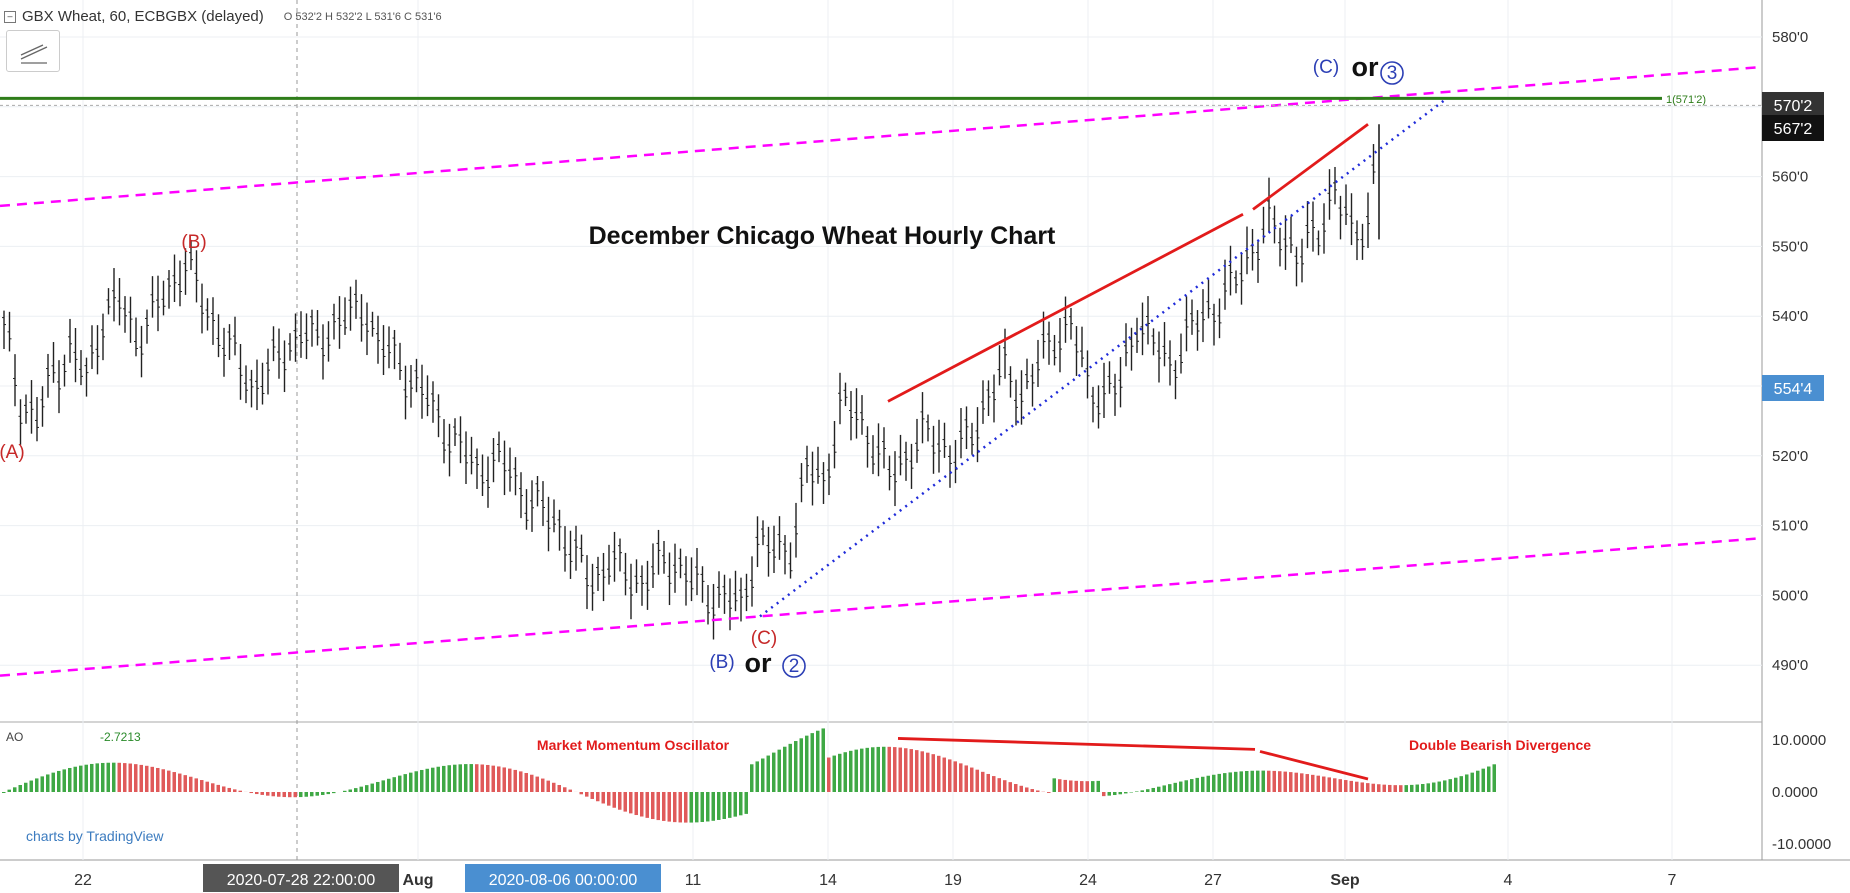 Image resolution: width=1850 pixels, height=893 pixels. Describe the element at coordinates (1672, 880) in the screenshot. I see `time-tick-label: 7` at that location.